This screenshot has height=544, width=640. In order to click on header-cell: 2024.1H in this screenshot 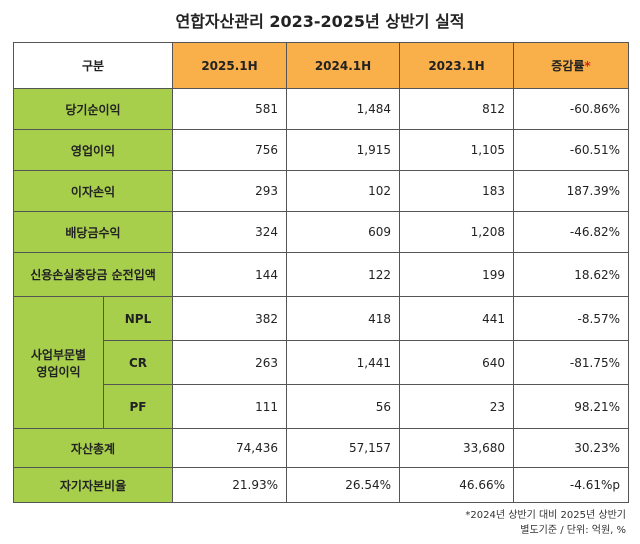, I will do `click(343, 65)`.